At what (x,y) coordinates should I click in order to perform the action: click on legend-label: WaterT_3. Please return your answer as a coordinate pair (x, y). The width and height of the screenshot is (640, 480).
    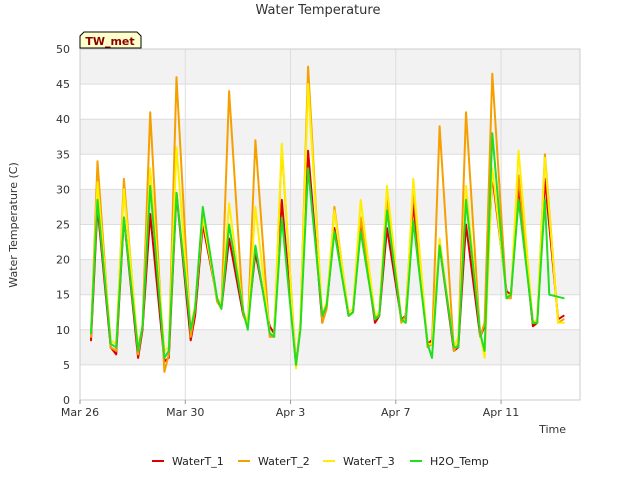
    Looking at the image, I should click on (369, 461).